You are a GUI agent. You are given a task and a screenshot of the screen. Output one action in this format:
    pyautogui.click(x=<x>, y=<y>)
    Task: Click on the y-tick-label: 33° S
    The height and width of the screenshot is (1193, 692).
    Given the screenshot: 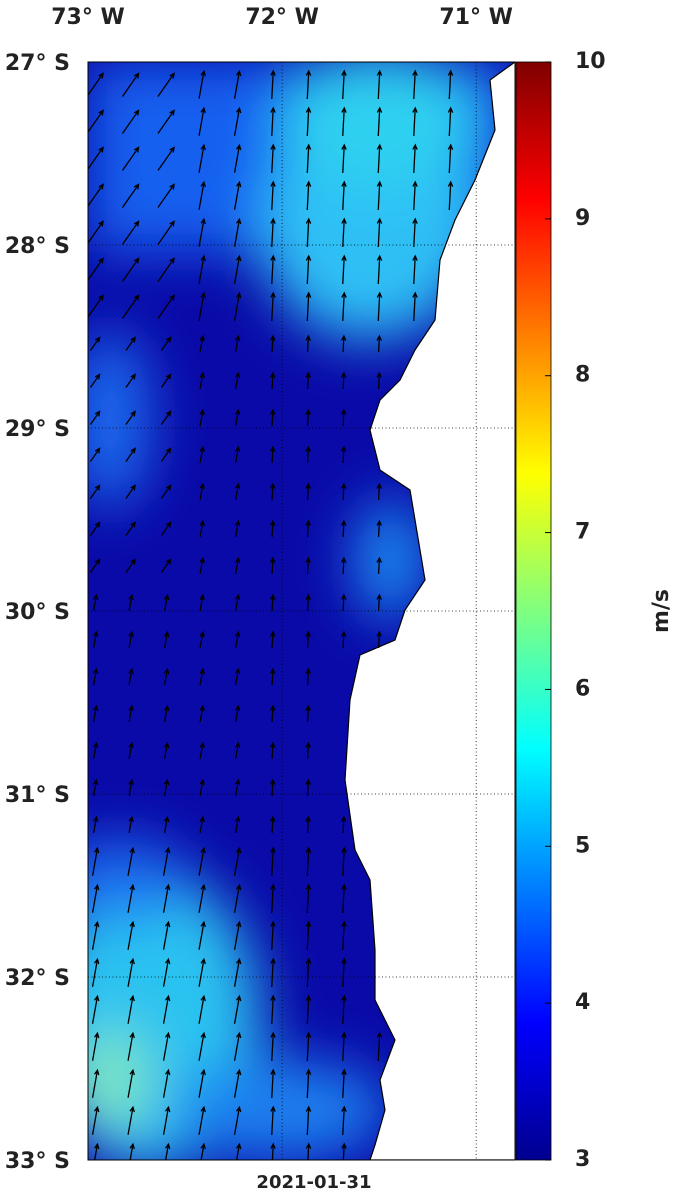 What is the action you would take?
    pyautogui.click(x=37, y=1161)
    